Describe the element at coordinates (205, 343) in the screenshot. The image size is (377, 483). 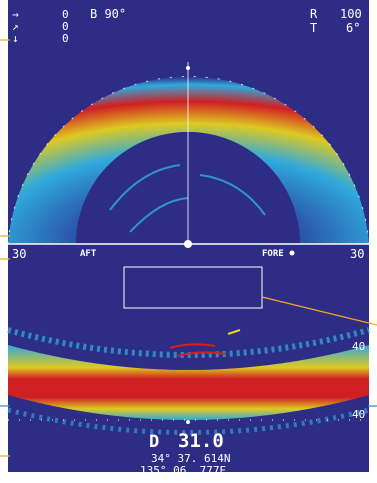
I see `fish-school-echo` at that location.